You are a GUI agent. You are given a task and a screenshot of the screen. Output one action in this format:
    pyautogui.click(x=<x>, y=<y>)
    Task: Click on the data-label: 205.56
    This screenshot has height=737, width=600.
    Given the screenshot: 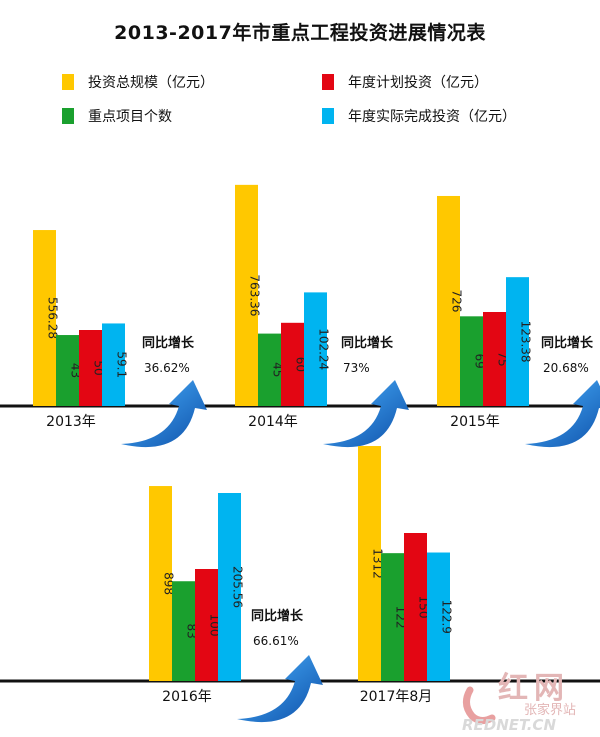 What is the action you would take?
    pyautogui.click(x=238, y=587)
    